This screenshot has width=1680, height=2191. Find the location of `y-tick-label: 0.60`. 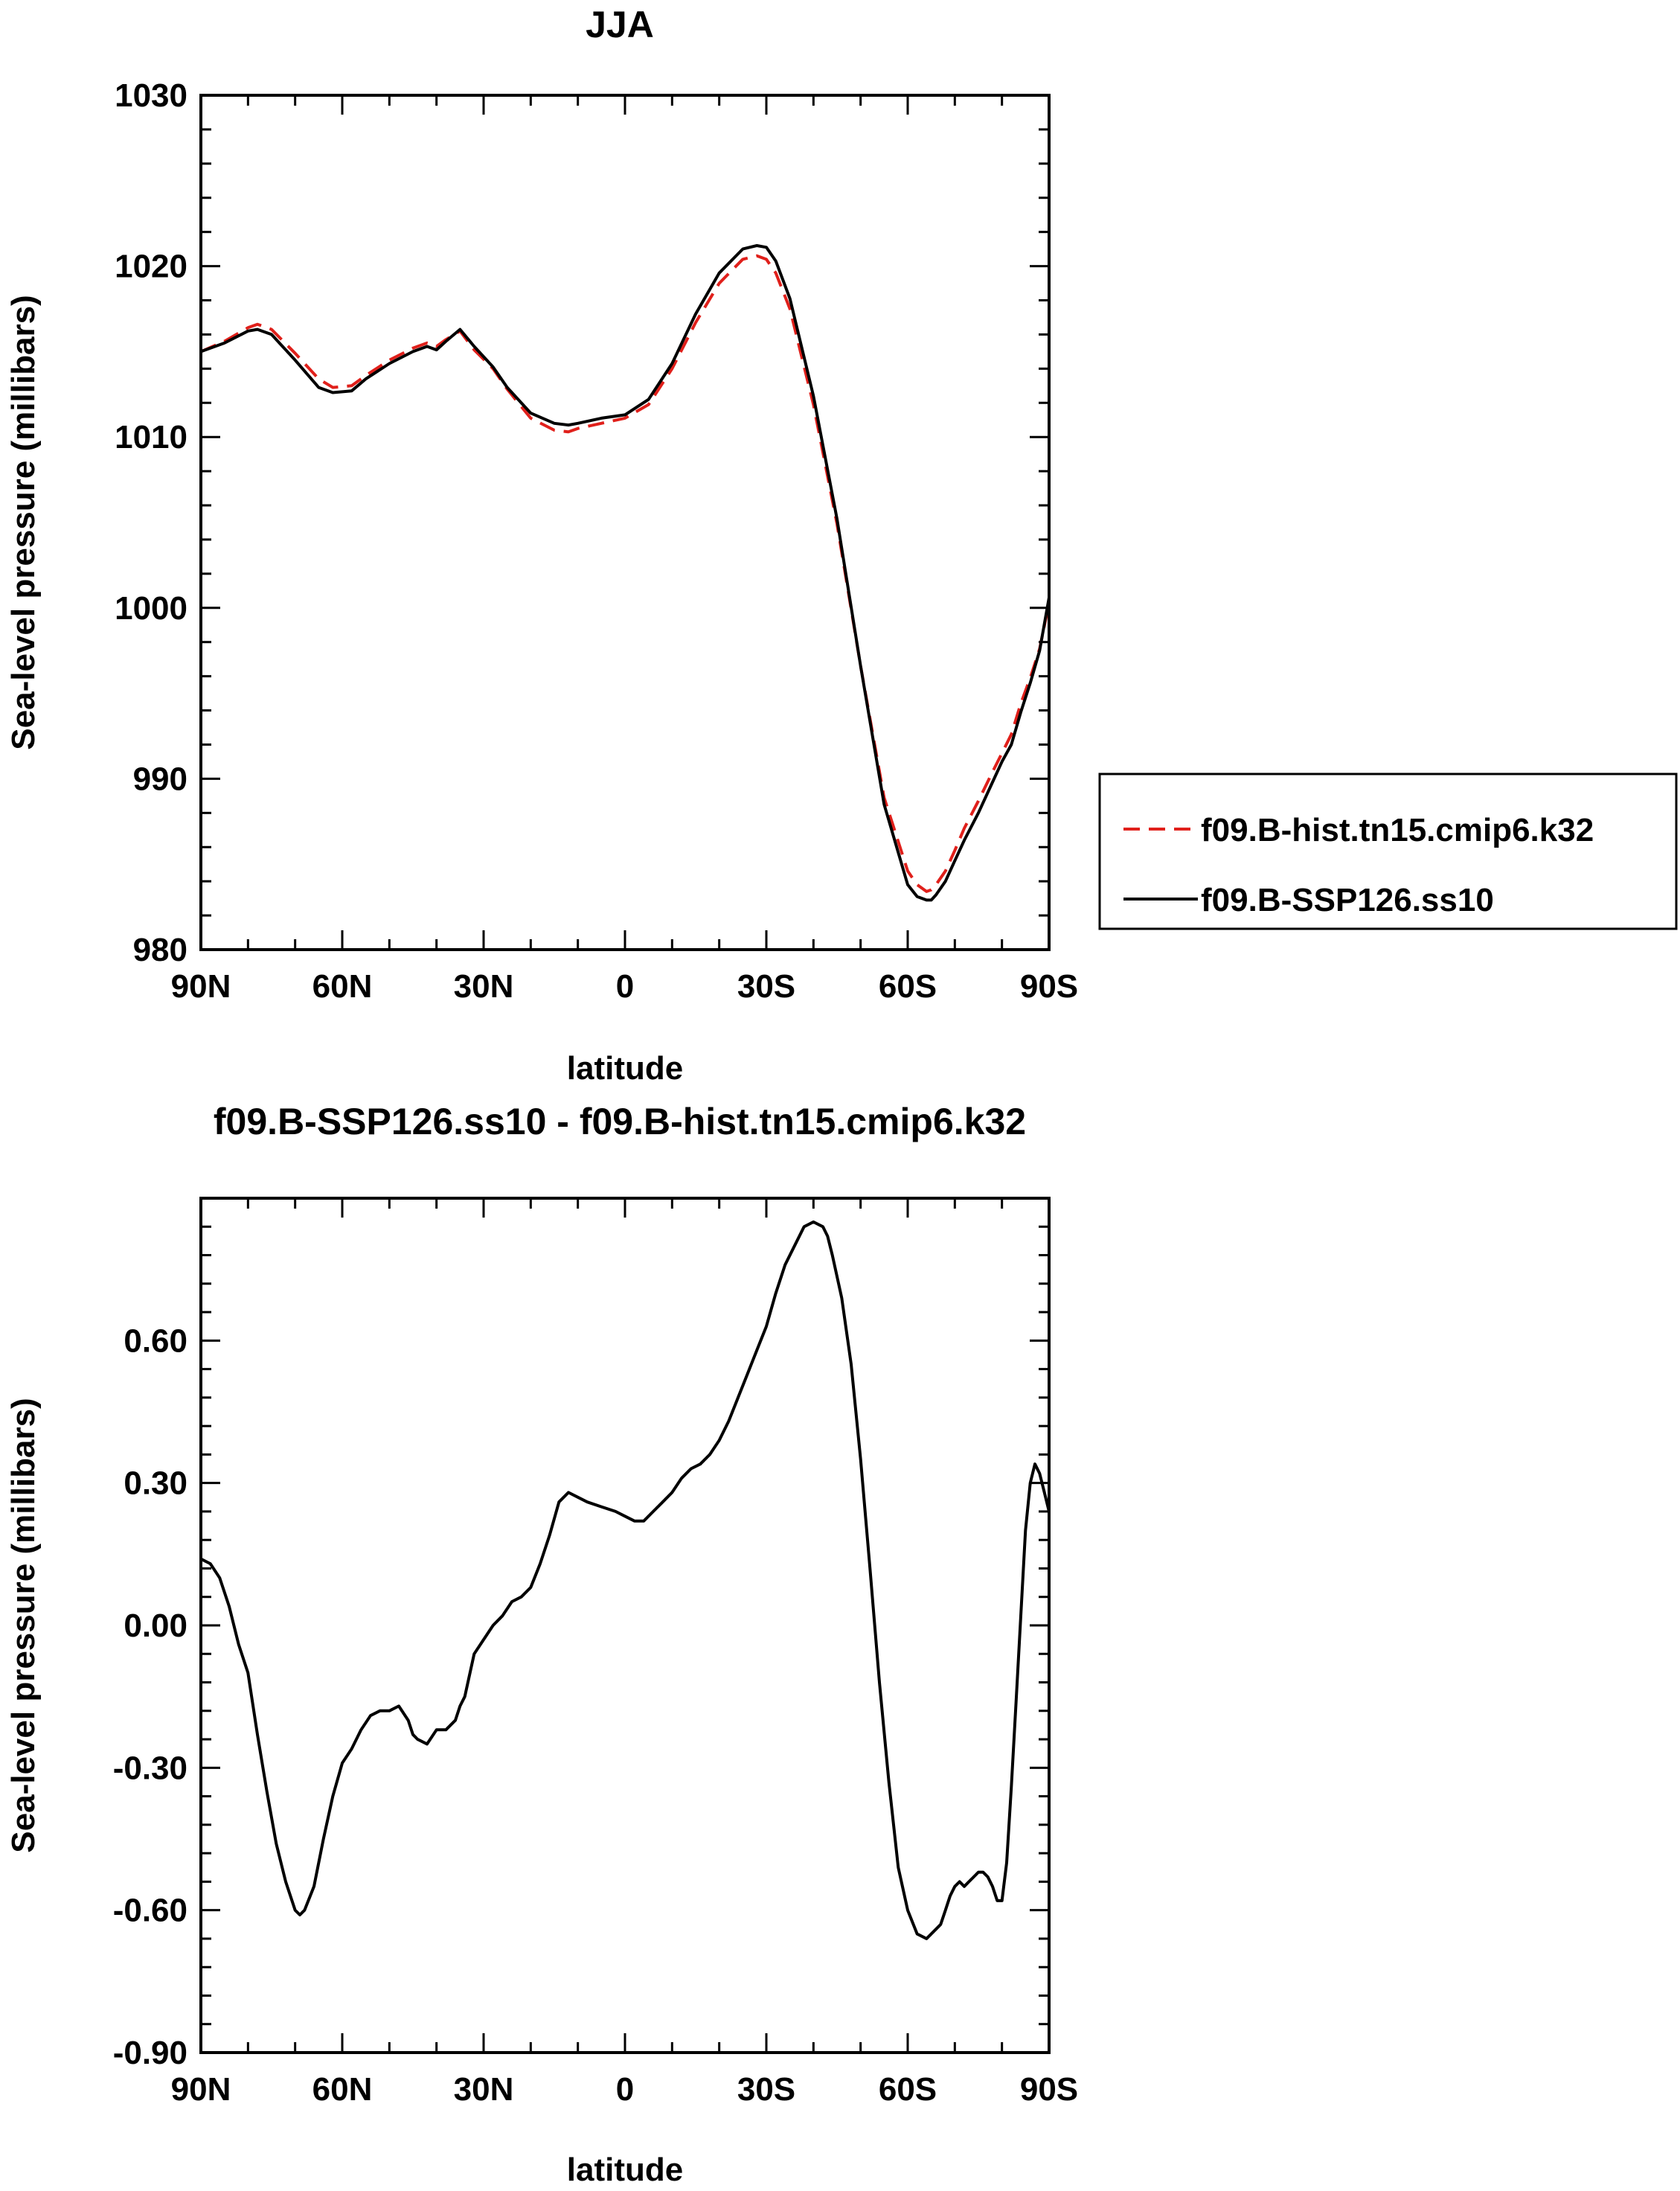

y-tick-label: 0.60 is located at coordinates (155, 1340).